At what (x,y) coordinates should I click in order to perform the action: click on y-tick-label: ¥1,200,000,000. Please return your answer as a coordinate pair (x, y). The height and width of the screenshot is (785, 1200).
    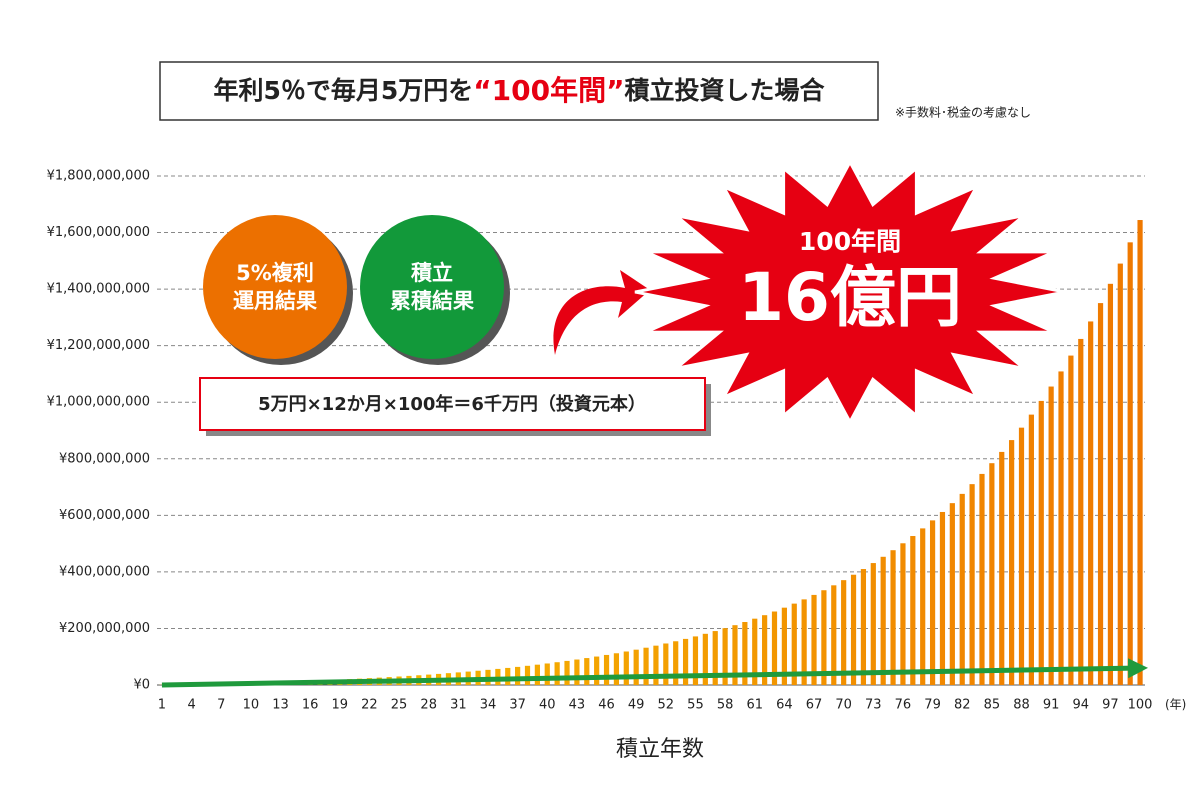
    Looking at the image, I should click on (98, 345).